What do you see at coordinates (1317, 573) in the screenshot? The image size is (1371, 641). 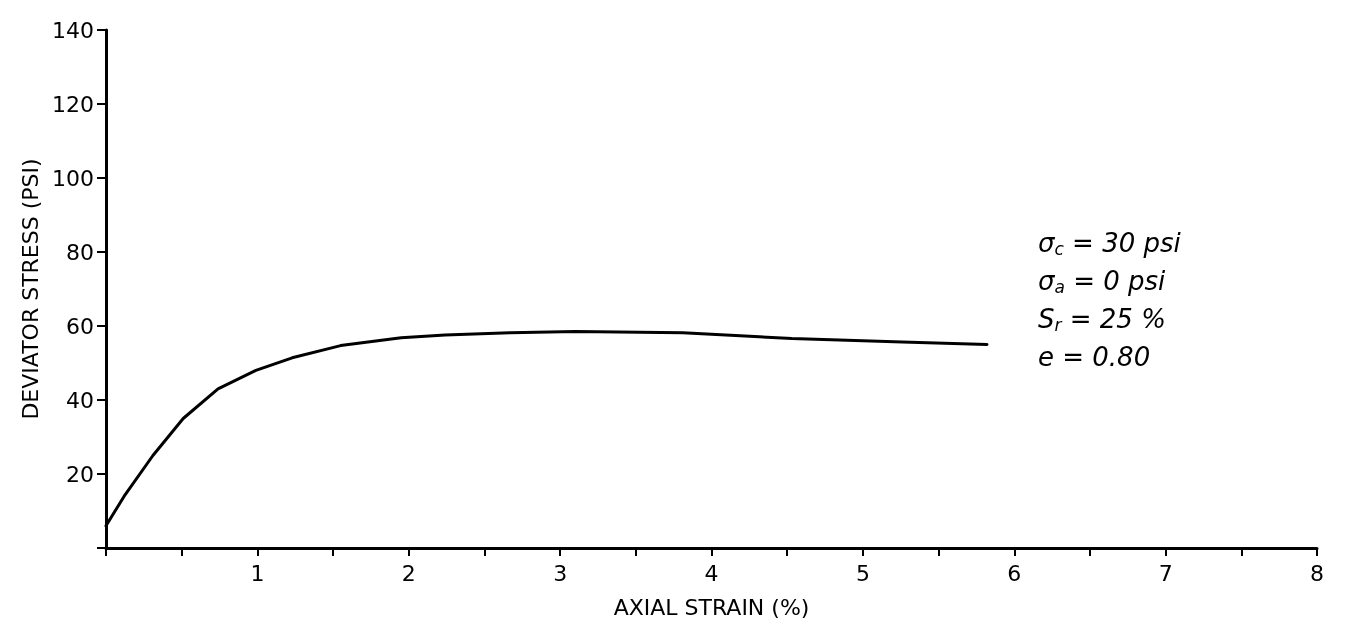 I see `x-tick-label: 8` at bounding box center [1317, 573].